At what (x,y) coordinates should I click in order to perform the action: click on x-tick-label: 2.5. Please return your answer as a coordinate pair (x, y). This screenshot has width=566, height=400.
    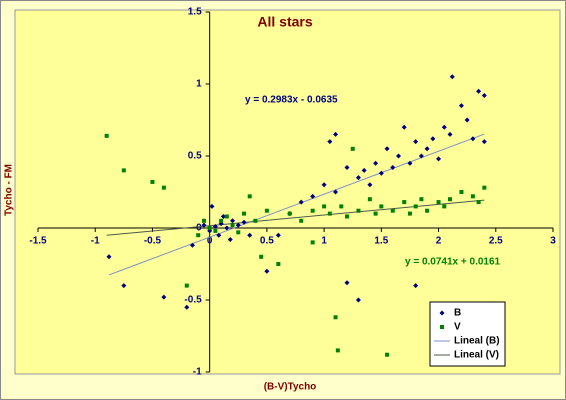
    Looking at the image, I should click on (496, 241).